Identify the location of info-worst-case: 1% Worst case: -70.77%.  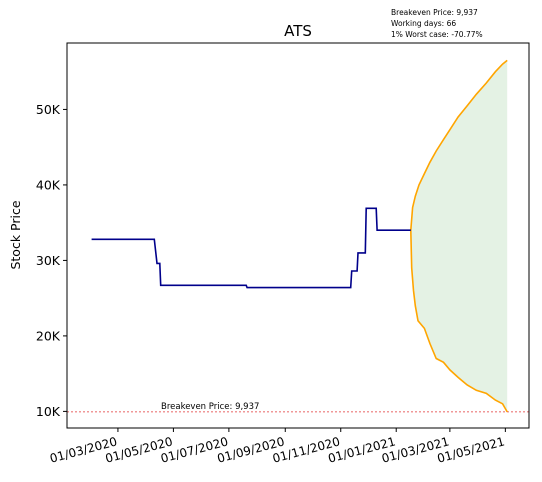
(437, 34).